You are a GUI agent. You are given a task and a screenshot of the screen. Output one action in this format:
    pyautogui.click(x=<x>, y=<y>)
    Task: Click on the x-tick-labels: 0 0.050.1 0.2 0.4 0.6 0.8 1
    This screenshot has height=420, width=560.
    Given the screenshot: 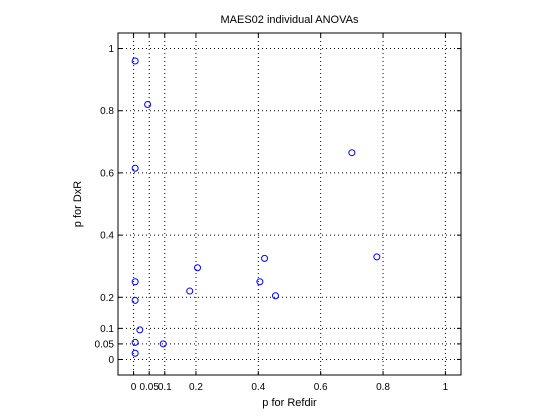 What is the action you would take?
    pyautogui.click(x=290, y=387)
    